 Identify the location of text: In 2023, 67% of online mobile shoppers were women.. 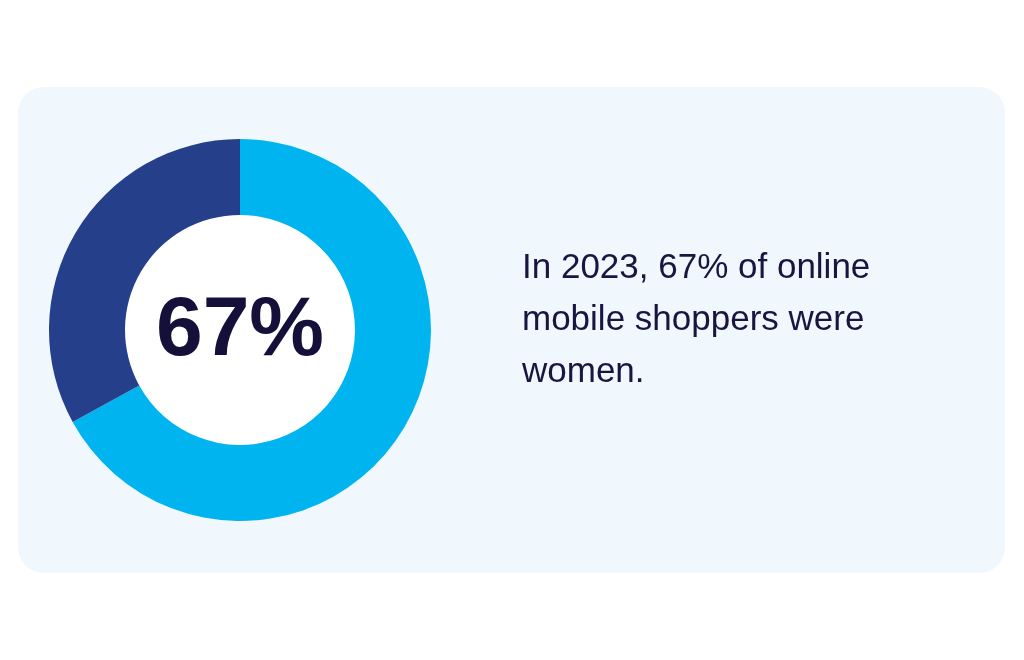
(697, 318).